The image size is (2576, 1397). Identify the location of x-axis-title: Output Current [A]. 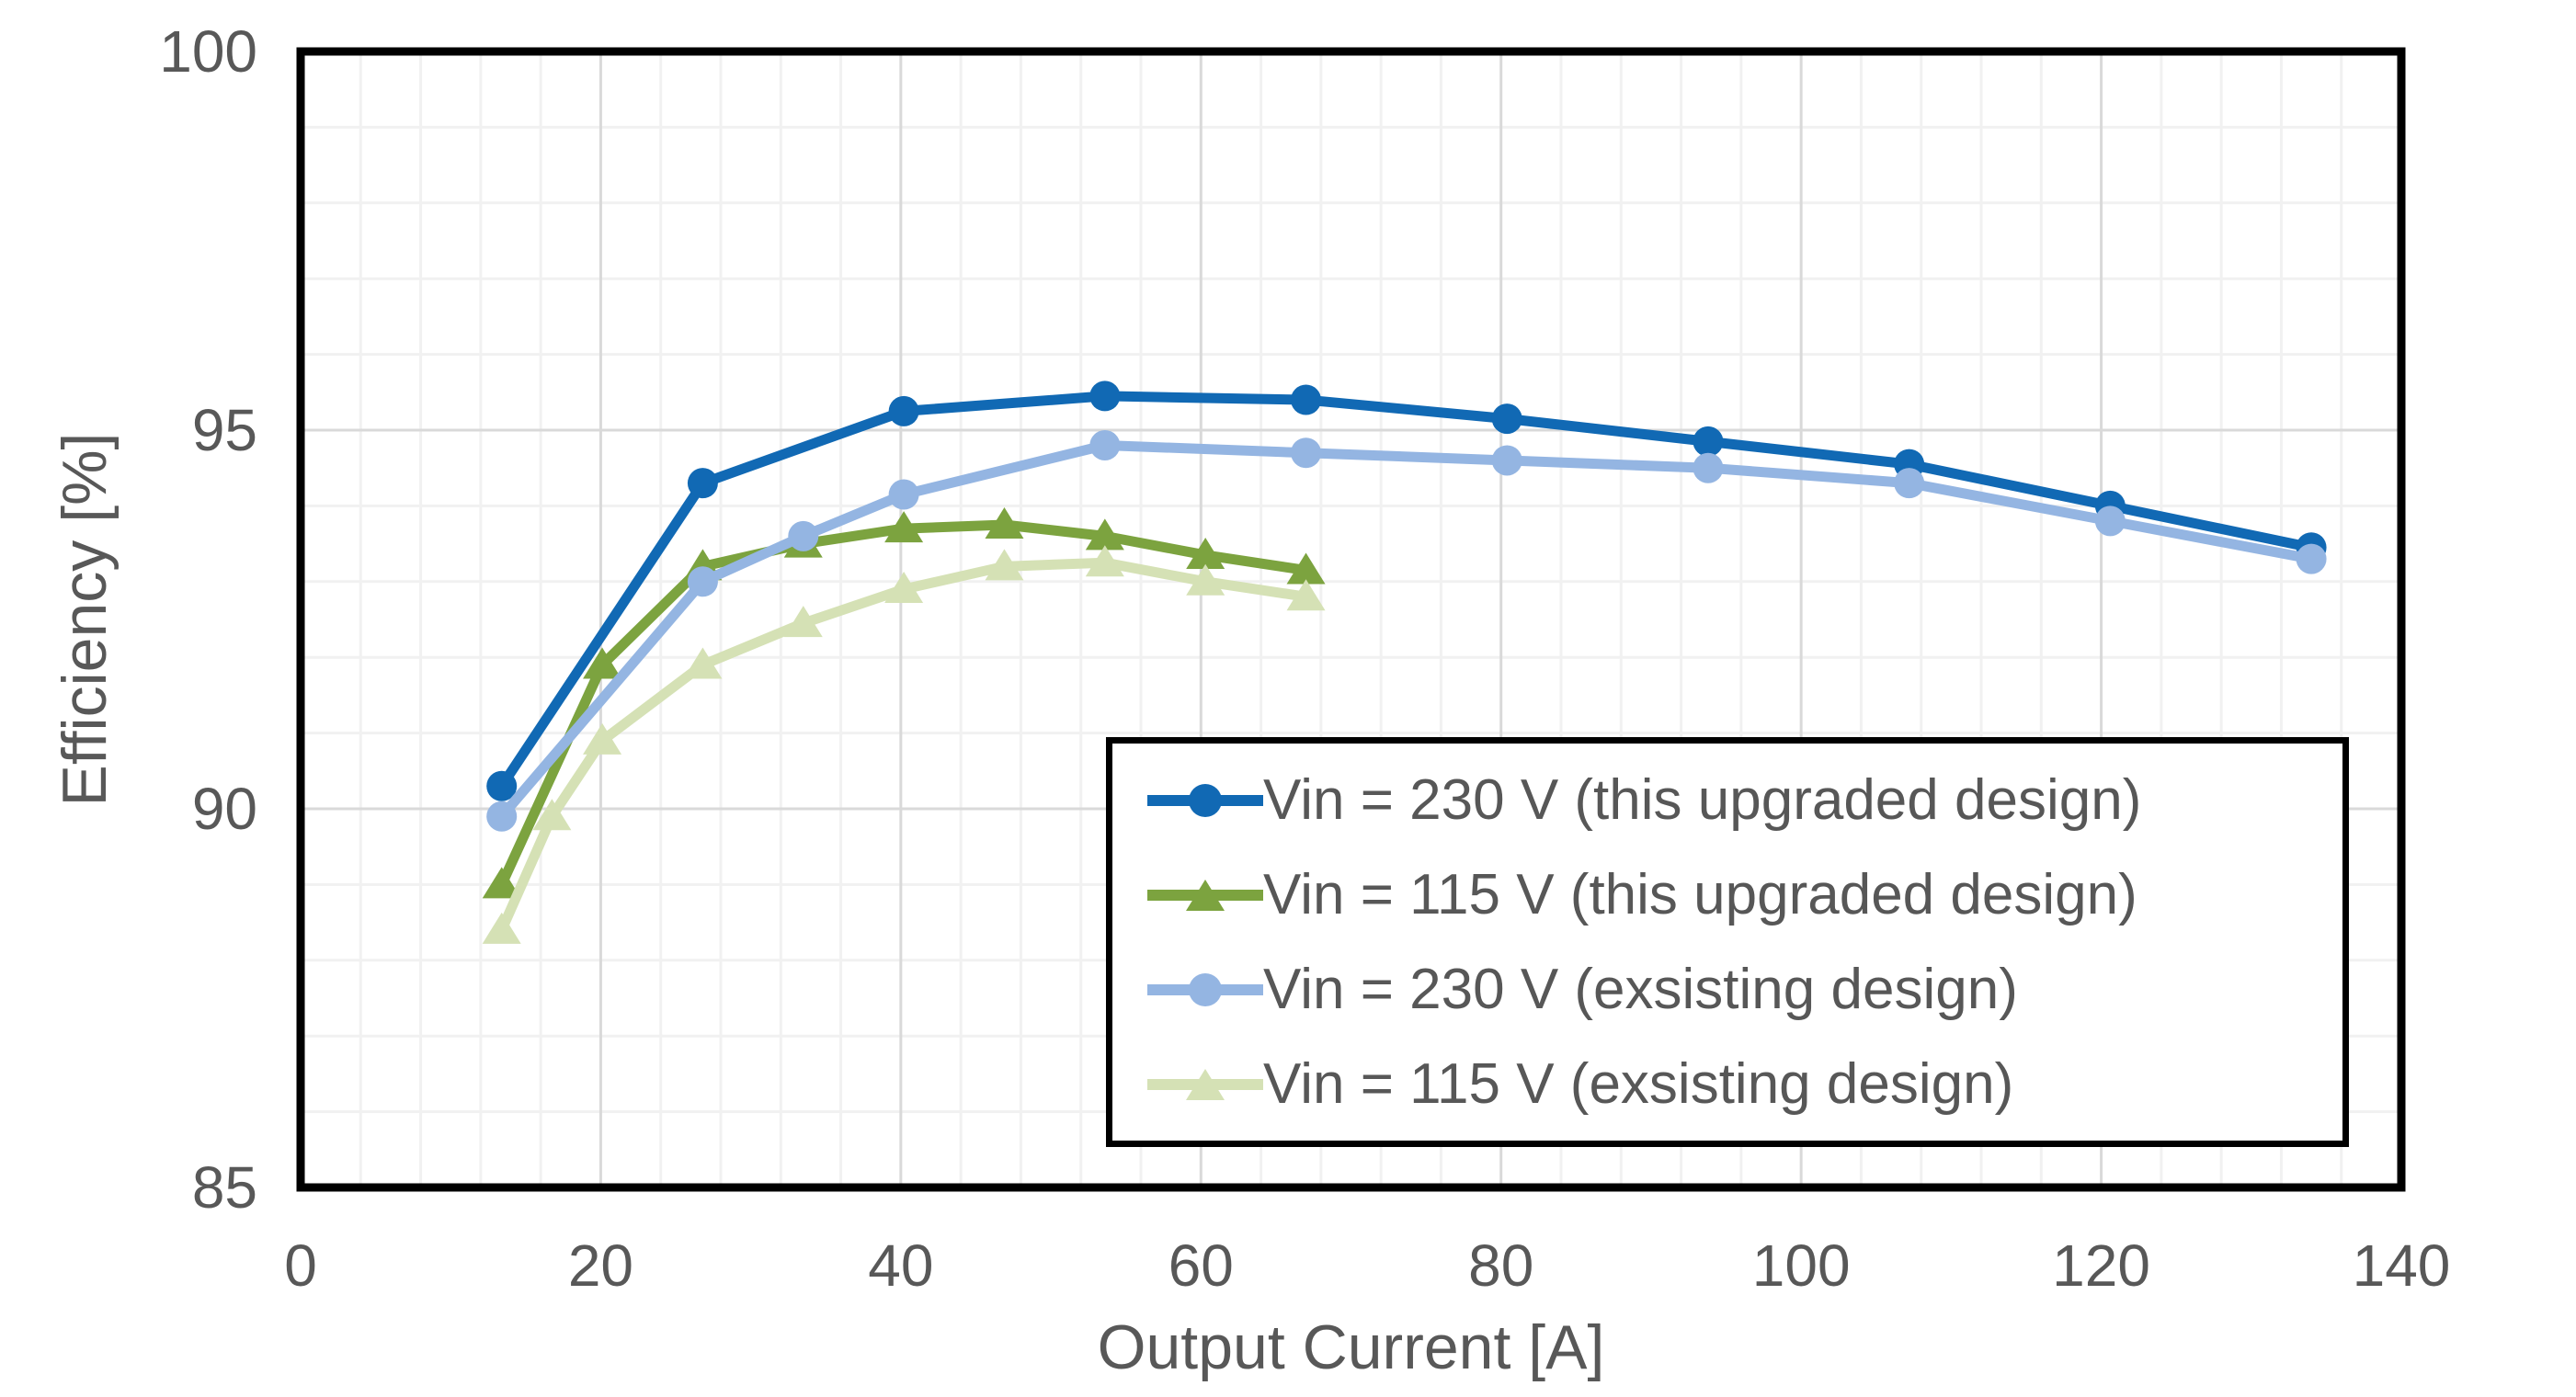
(1351, 1347).